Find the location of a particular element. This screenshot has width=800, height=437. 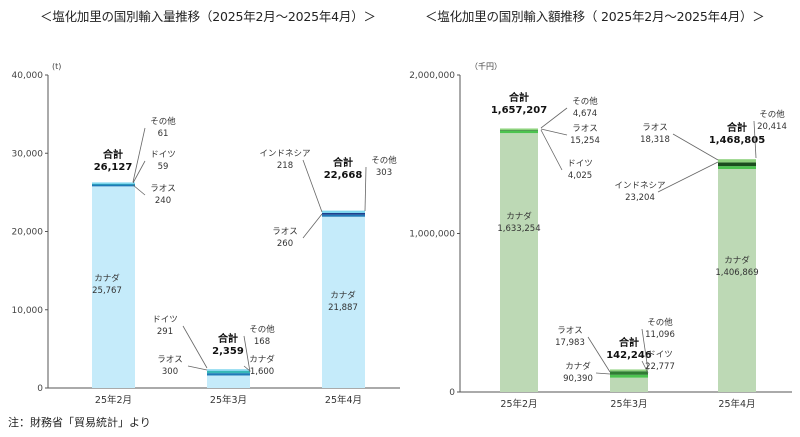

bar-segment-インドネシア is located at coordinates (343, 213).